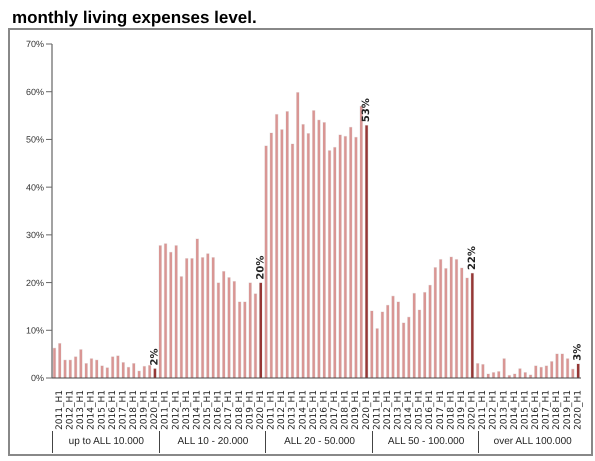 The image size is (595, 461). I want to click on y-tick-label: 70%, so click(35, 44).